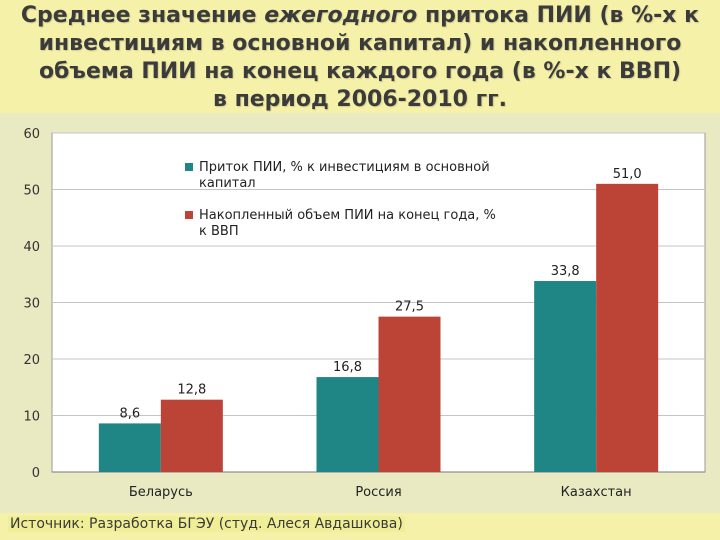 The image size is (720, 540). I want to click on title-line-1-emphasis: ежегодного, so click(341, 15).